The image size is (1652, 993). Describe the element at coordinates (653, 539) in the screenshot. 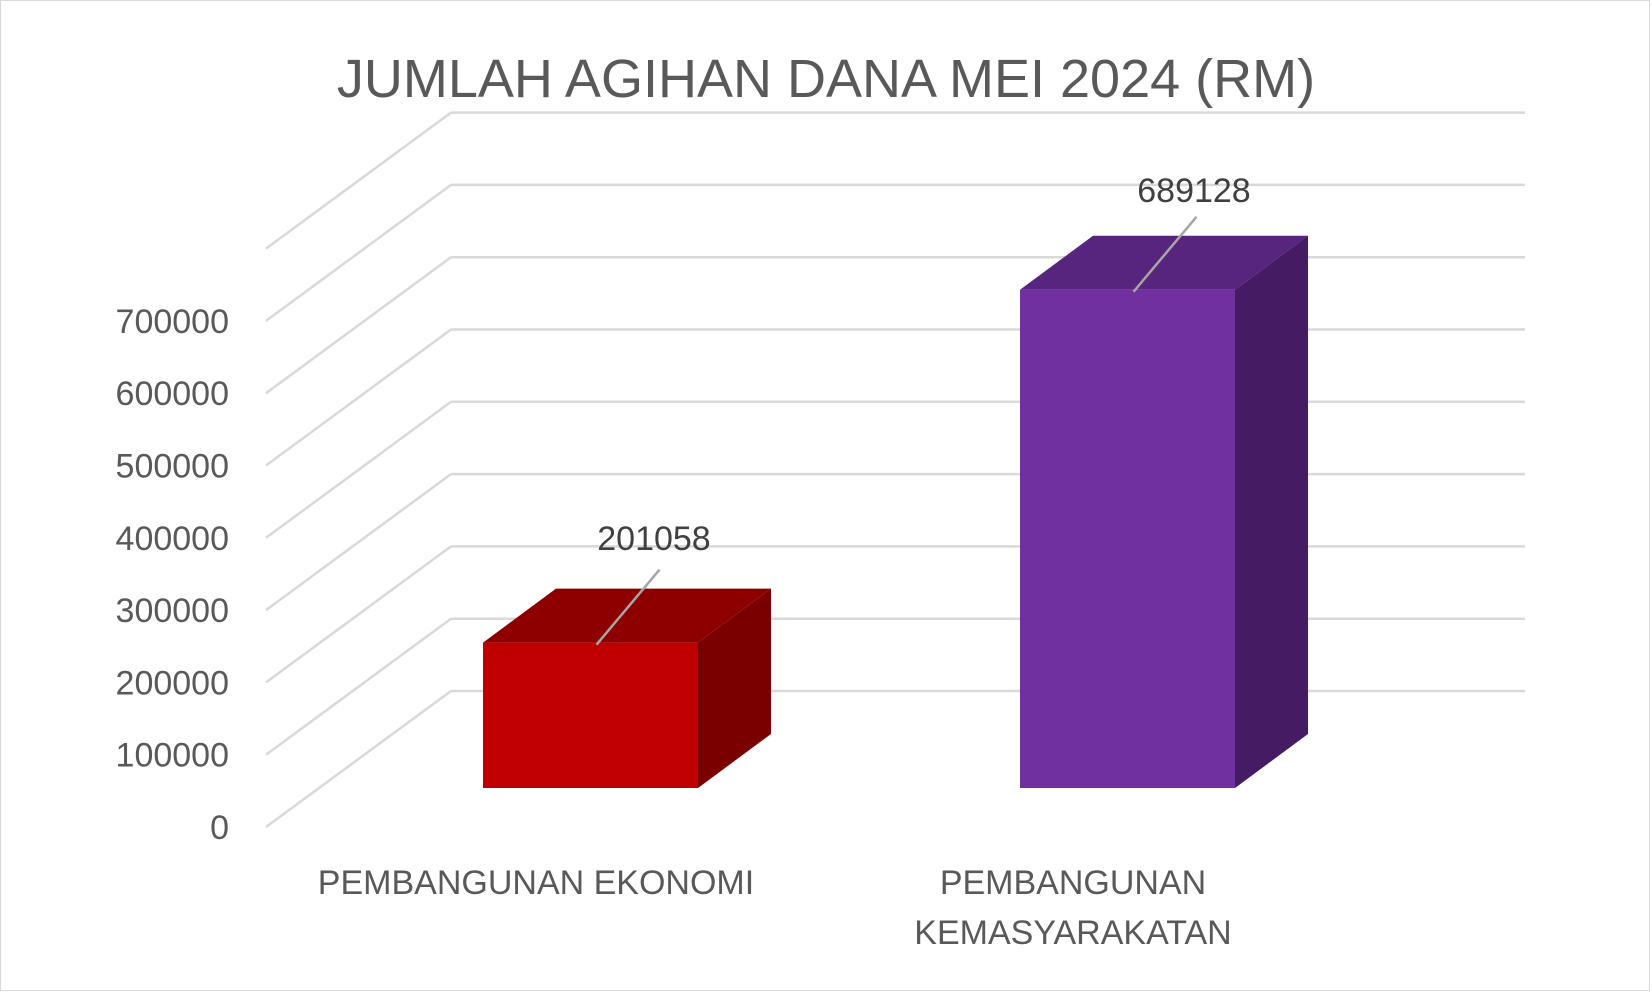

I see `data-label: 201058` at that location.